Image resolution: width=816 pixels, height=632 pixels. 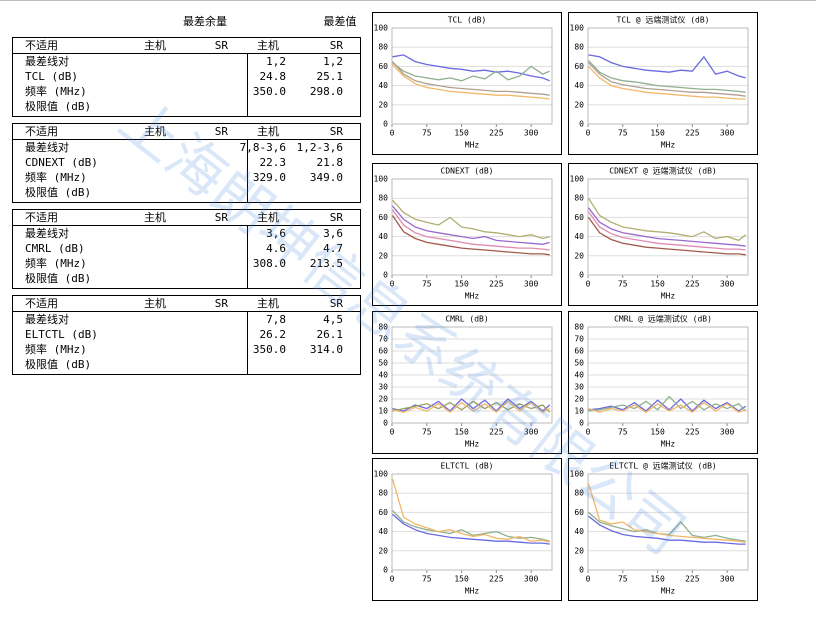 What do you see at coordinates (333, 61) in the screenshot?
I see `sr-value: 1,2` at bounding box center [333, 61].